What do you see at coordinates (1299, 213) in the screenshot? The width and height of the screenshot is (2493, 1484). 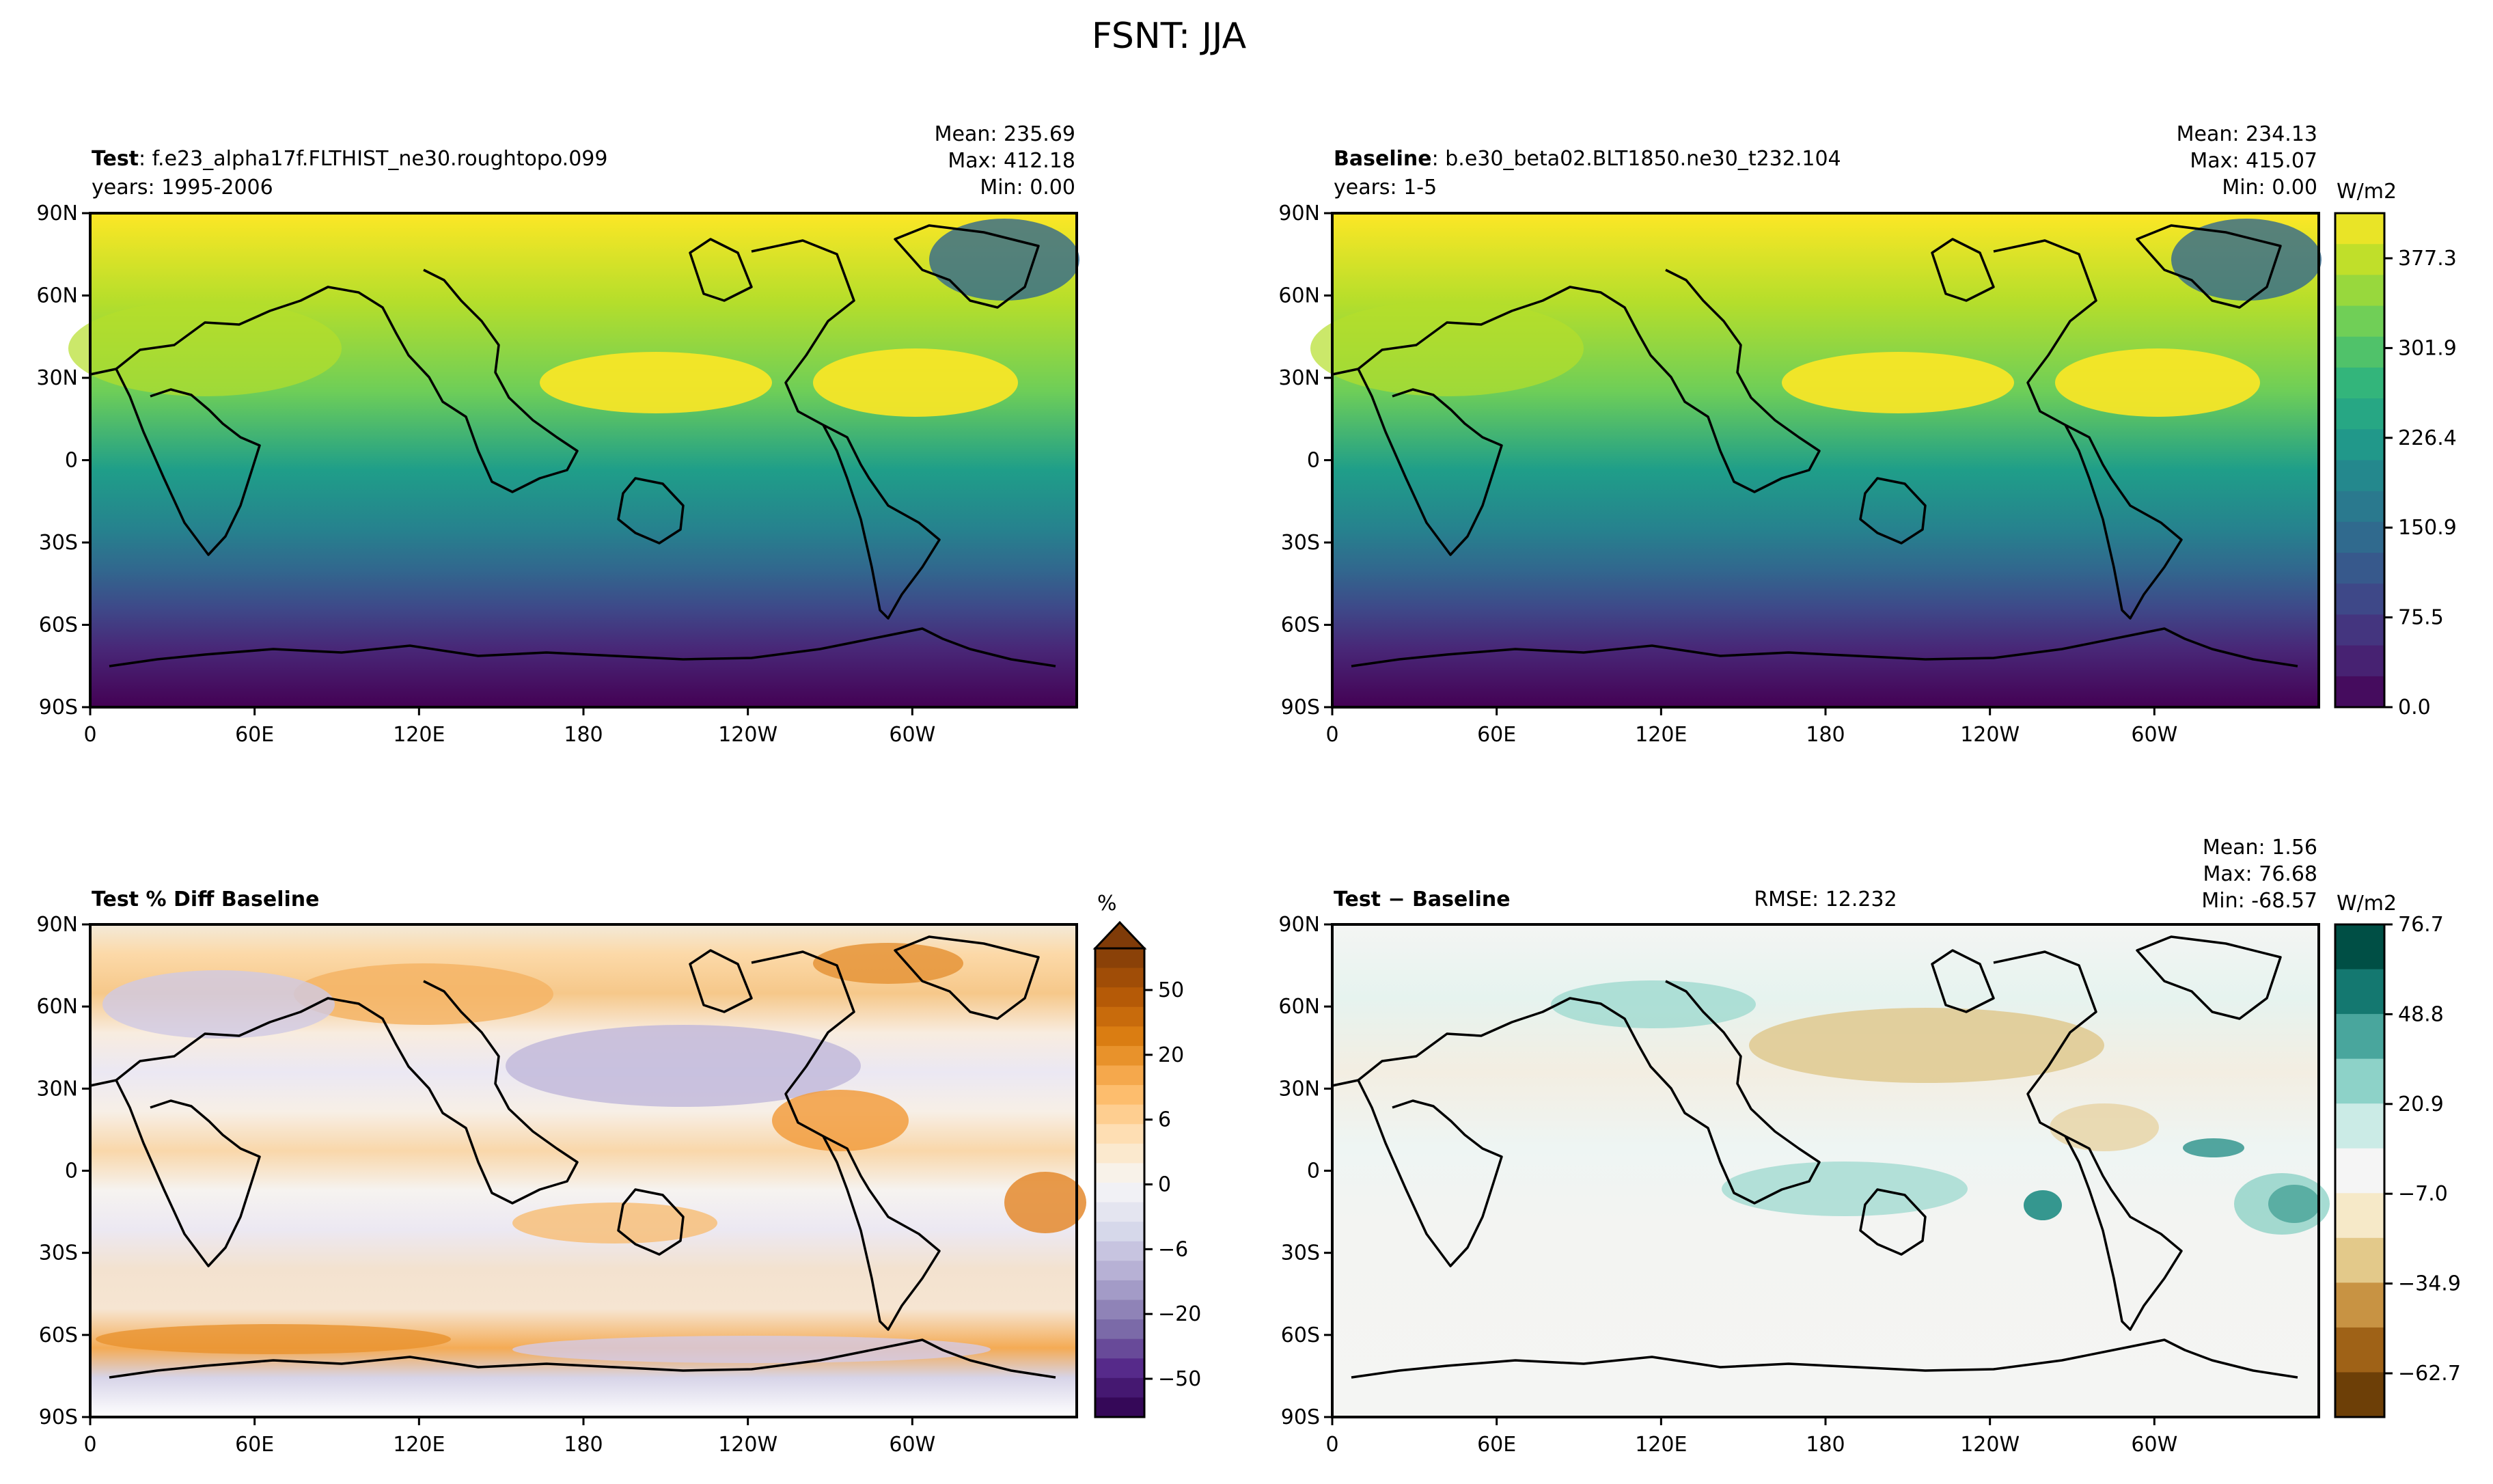 I see `y-tick-label: 90N` at bounding box center [1299, 213].